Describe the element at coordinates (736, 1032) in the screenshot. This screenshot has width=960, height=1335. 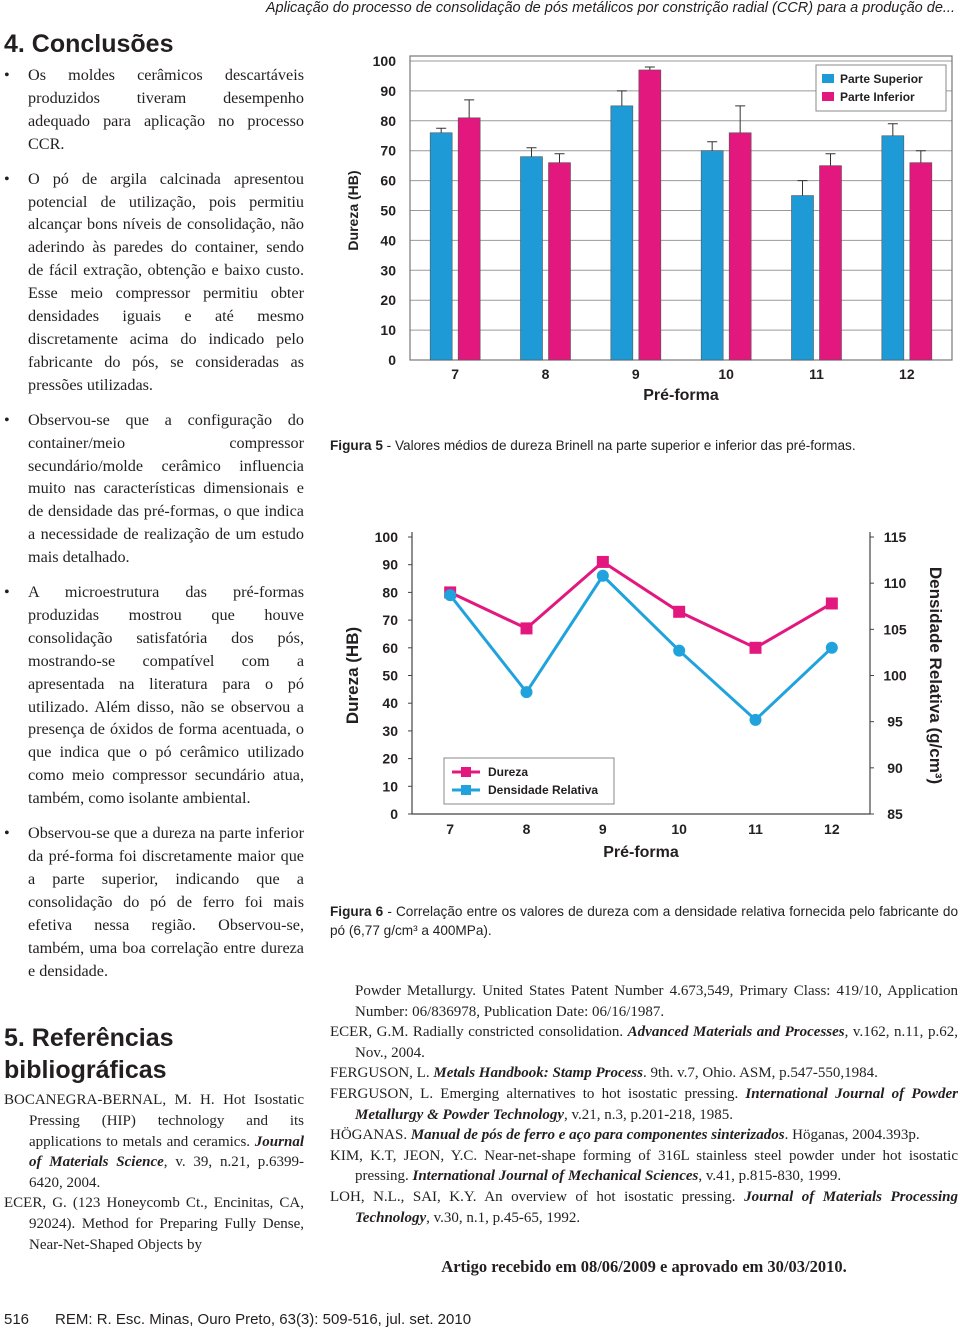
I see `reference-source: Advanced Materials and Processes` at that location.